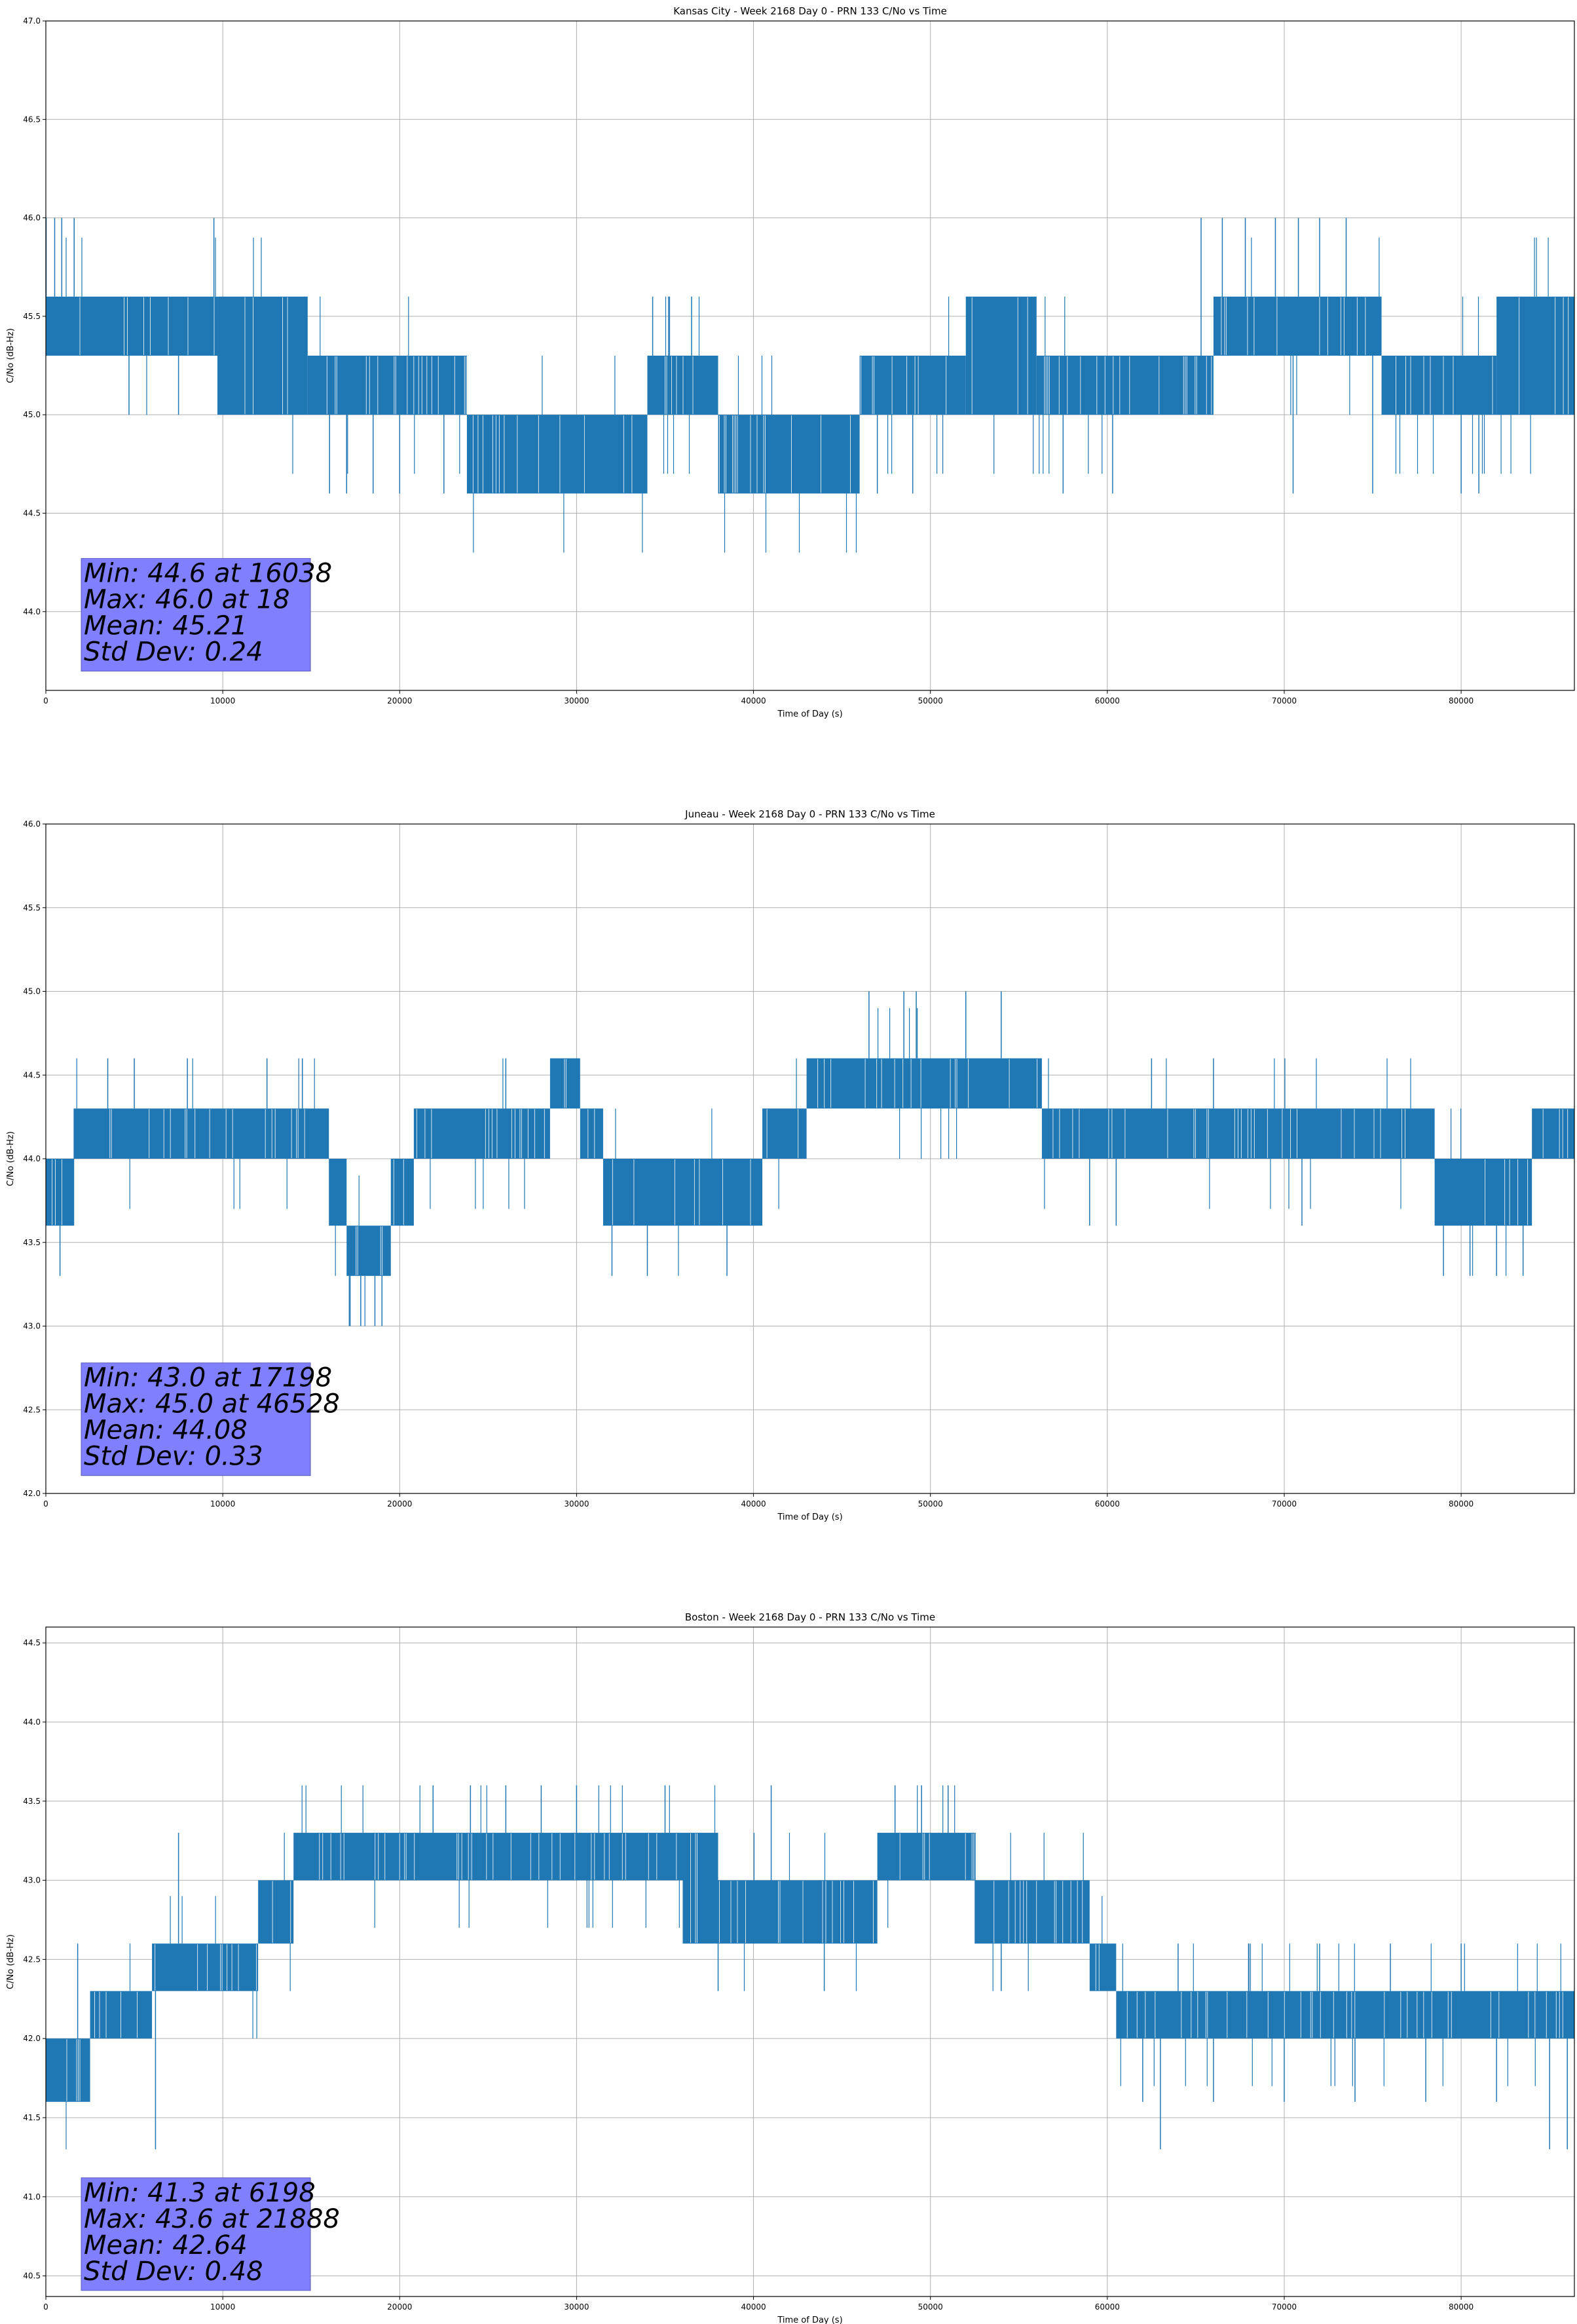 The height and width of the screenshot is (2324, 1577). Describe the element at coordinates (32, 316) in the screenshot. I see `y-tick-label: 45.5` at that location.